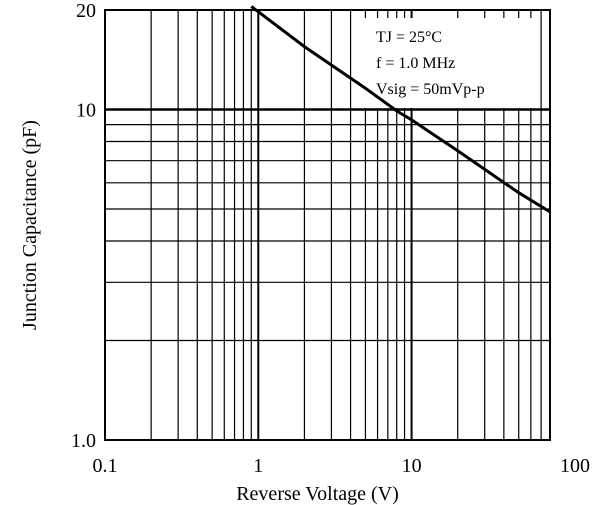  What do you see at coordinates (83, 226) in the screenshot?
I see `y-tick-labels: 1.0 10 20` at bounding box center [83, 226].